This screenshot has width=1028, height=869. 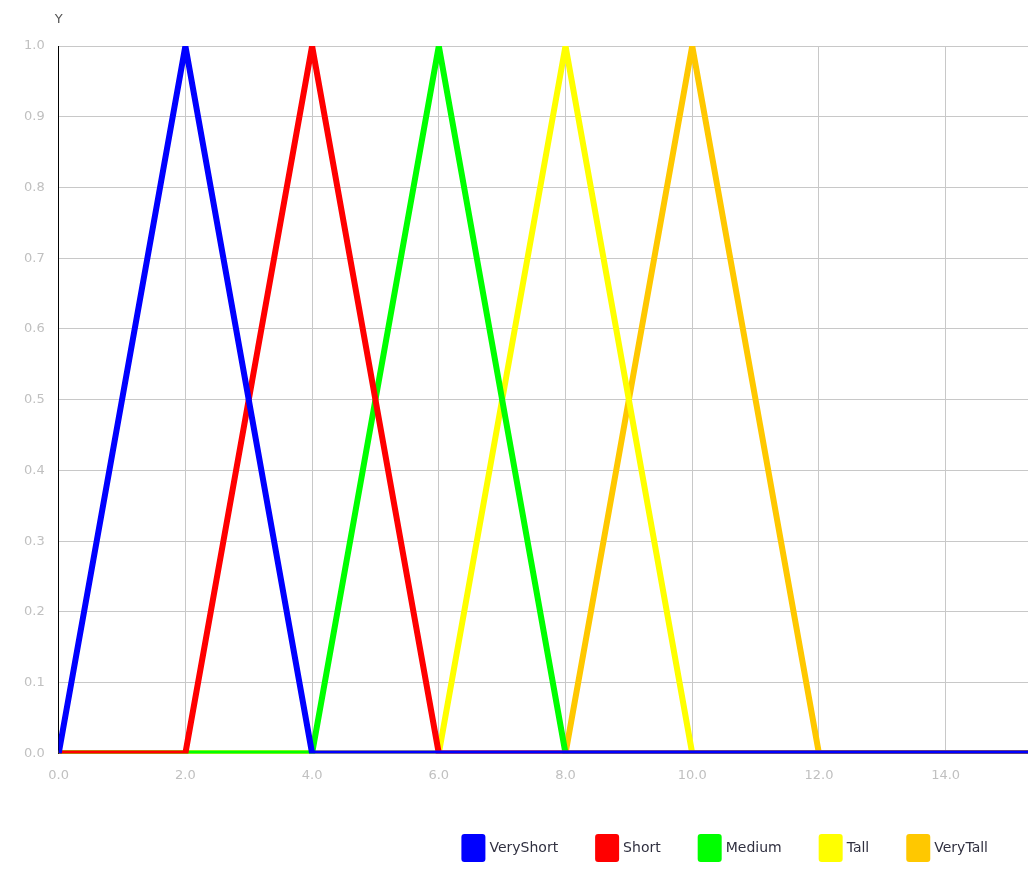 What do you see at coordinates (185, 774) in the screenshot?
I see `x-tick-label: 2.0` at bounding box center [185, 774].